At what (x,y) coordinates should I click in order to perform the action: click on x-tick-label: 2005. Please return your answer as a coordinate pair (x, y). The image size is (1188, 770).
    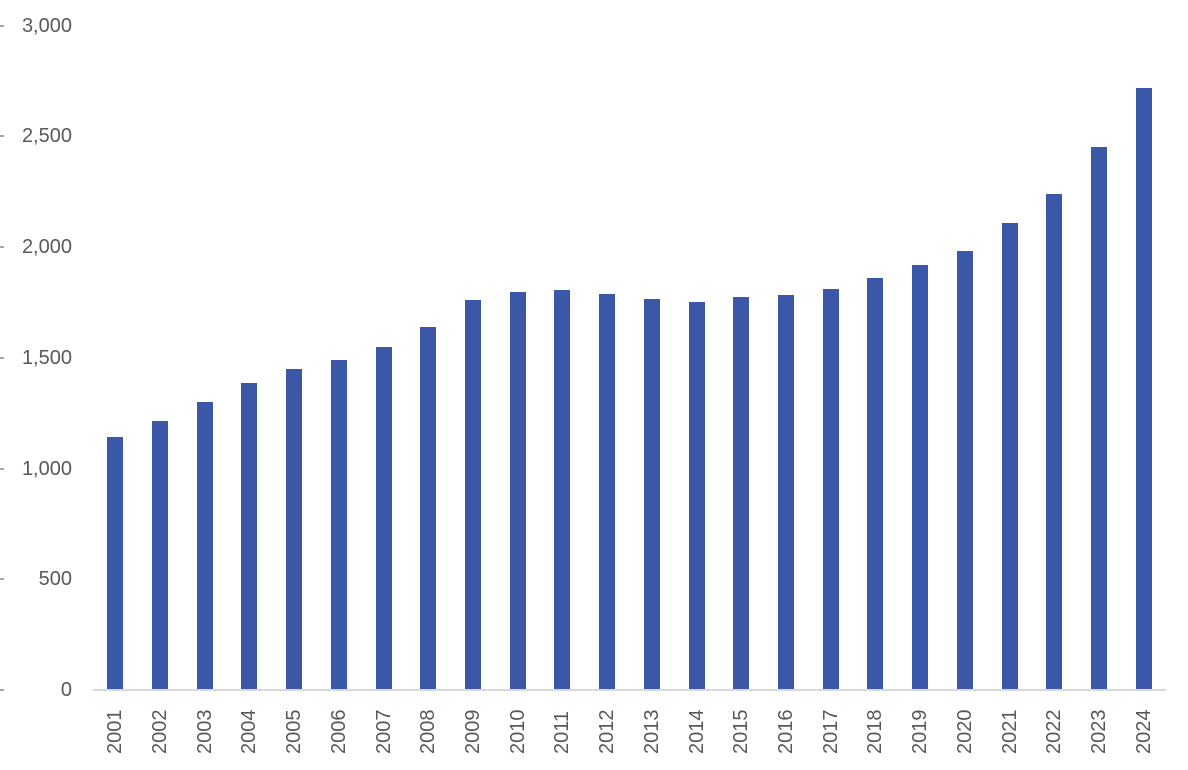
    Looking at the image, I should click on (294, 732).